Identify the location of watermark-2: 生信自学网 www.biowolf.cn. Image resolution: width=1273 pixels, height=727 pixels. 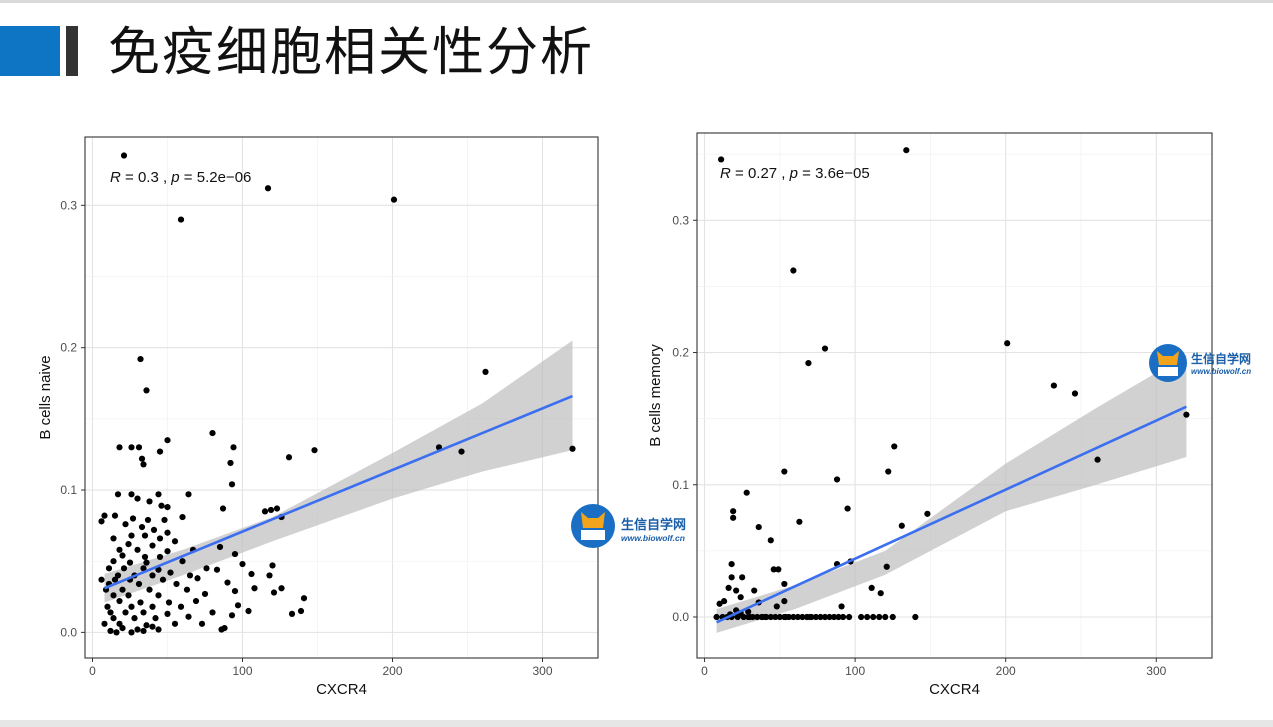
(1200, 363).